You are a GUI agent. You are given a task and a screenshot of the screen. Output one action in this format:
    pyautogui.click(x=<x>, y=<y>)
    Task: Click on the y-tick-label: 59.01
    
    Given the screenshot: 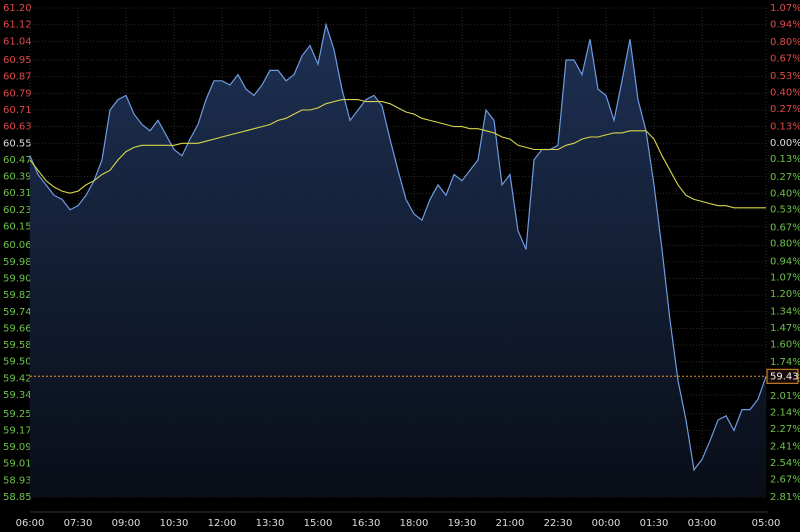 What is the action you would take?
    pyautogui.click(x=17, y=464)
    